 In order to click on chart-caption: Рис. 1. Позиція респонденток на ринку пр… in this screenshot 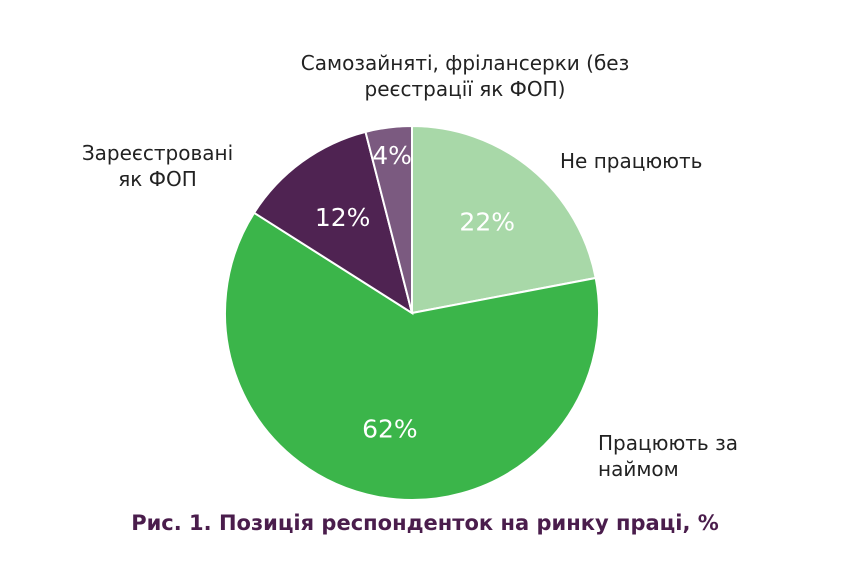, I will do `click(425, 523)`.